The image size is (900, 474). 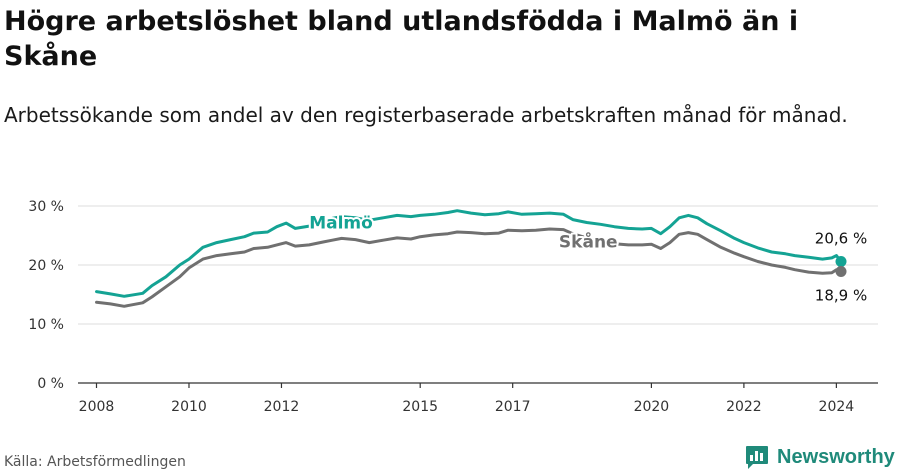 What do you see at coordinates (841, 271) in the screenshot?
I see `end-point-skane` at bounding box center [841, 271].